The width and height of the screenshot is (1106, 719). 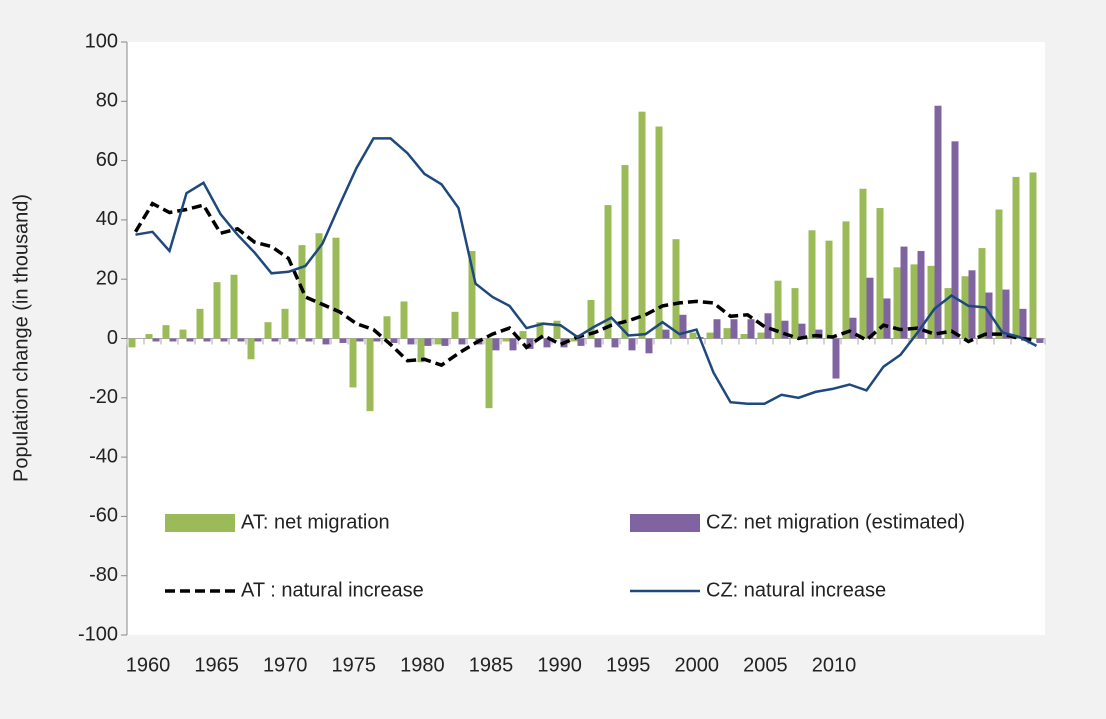 What do you see at coordinates (107, 278) in the screenshot?
I see `y-tick-label: 20` at bounding box center [107, 278].